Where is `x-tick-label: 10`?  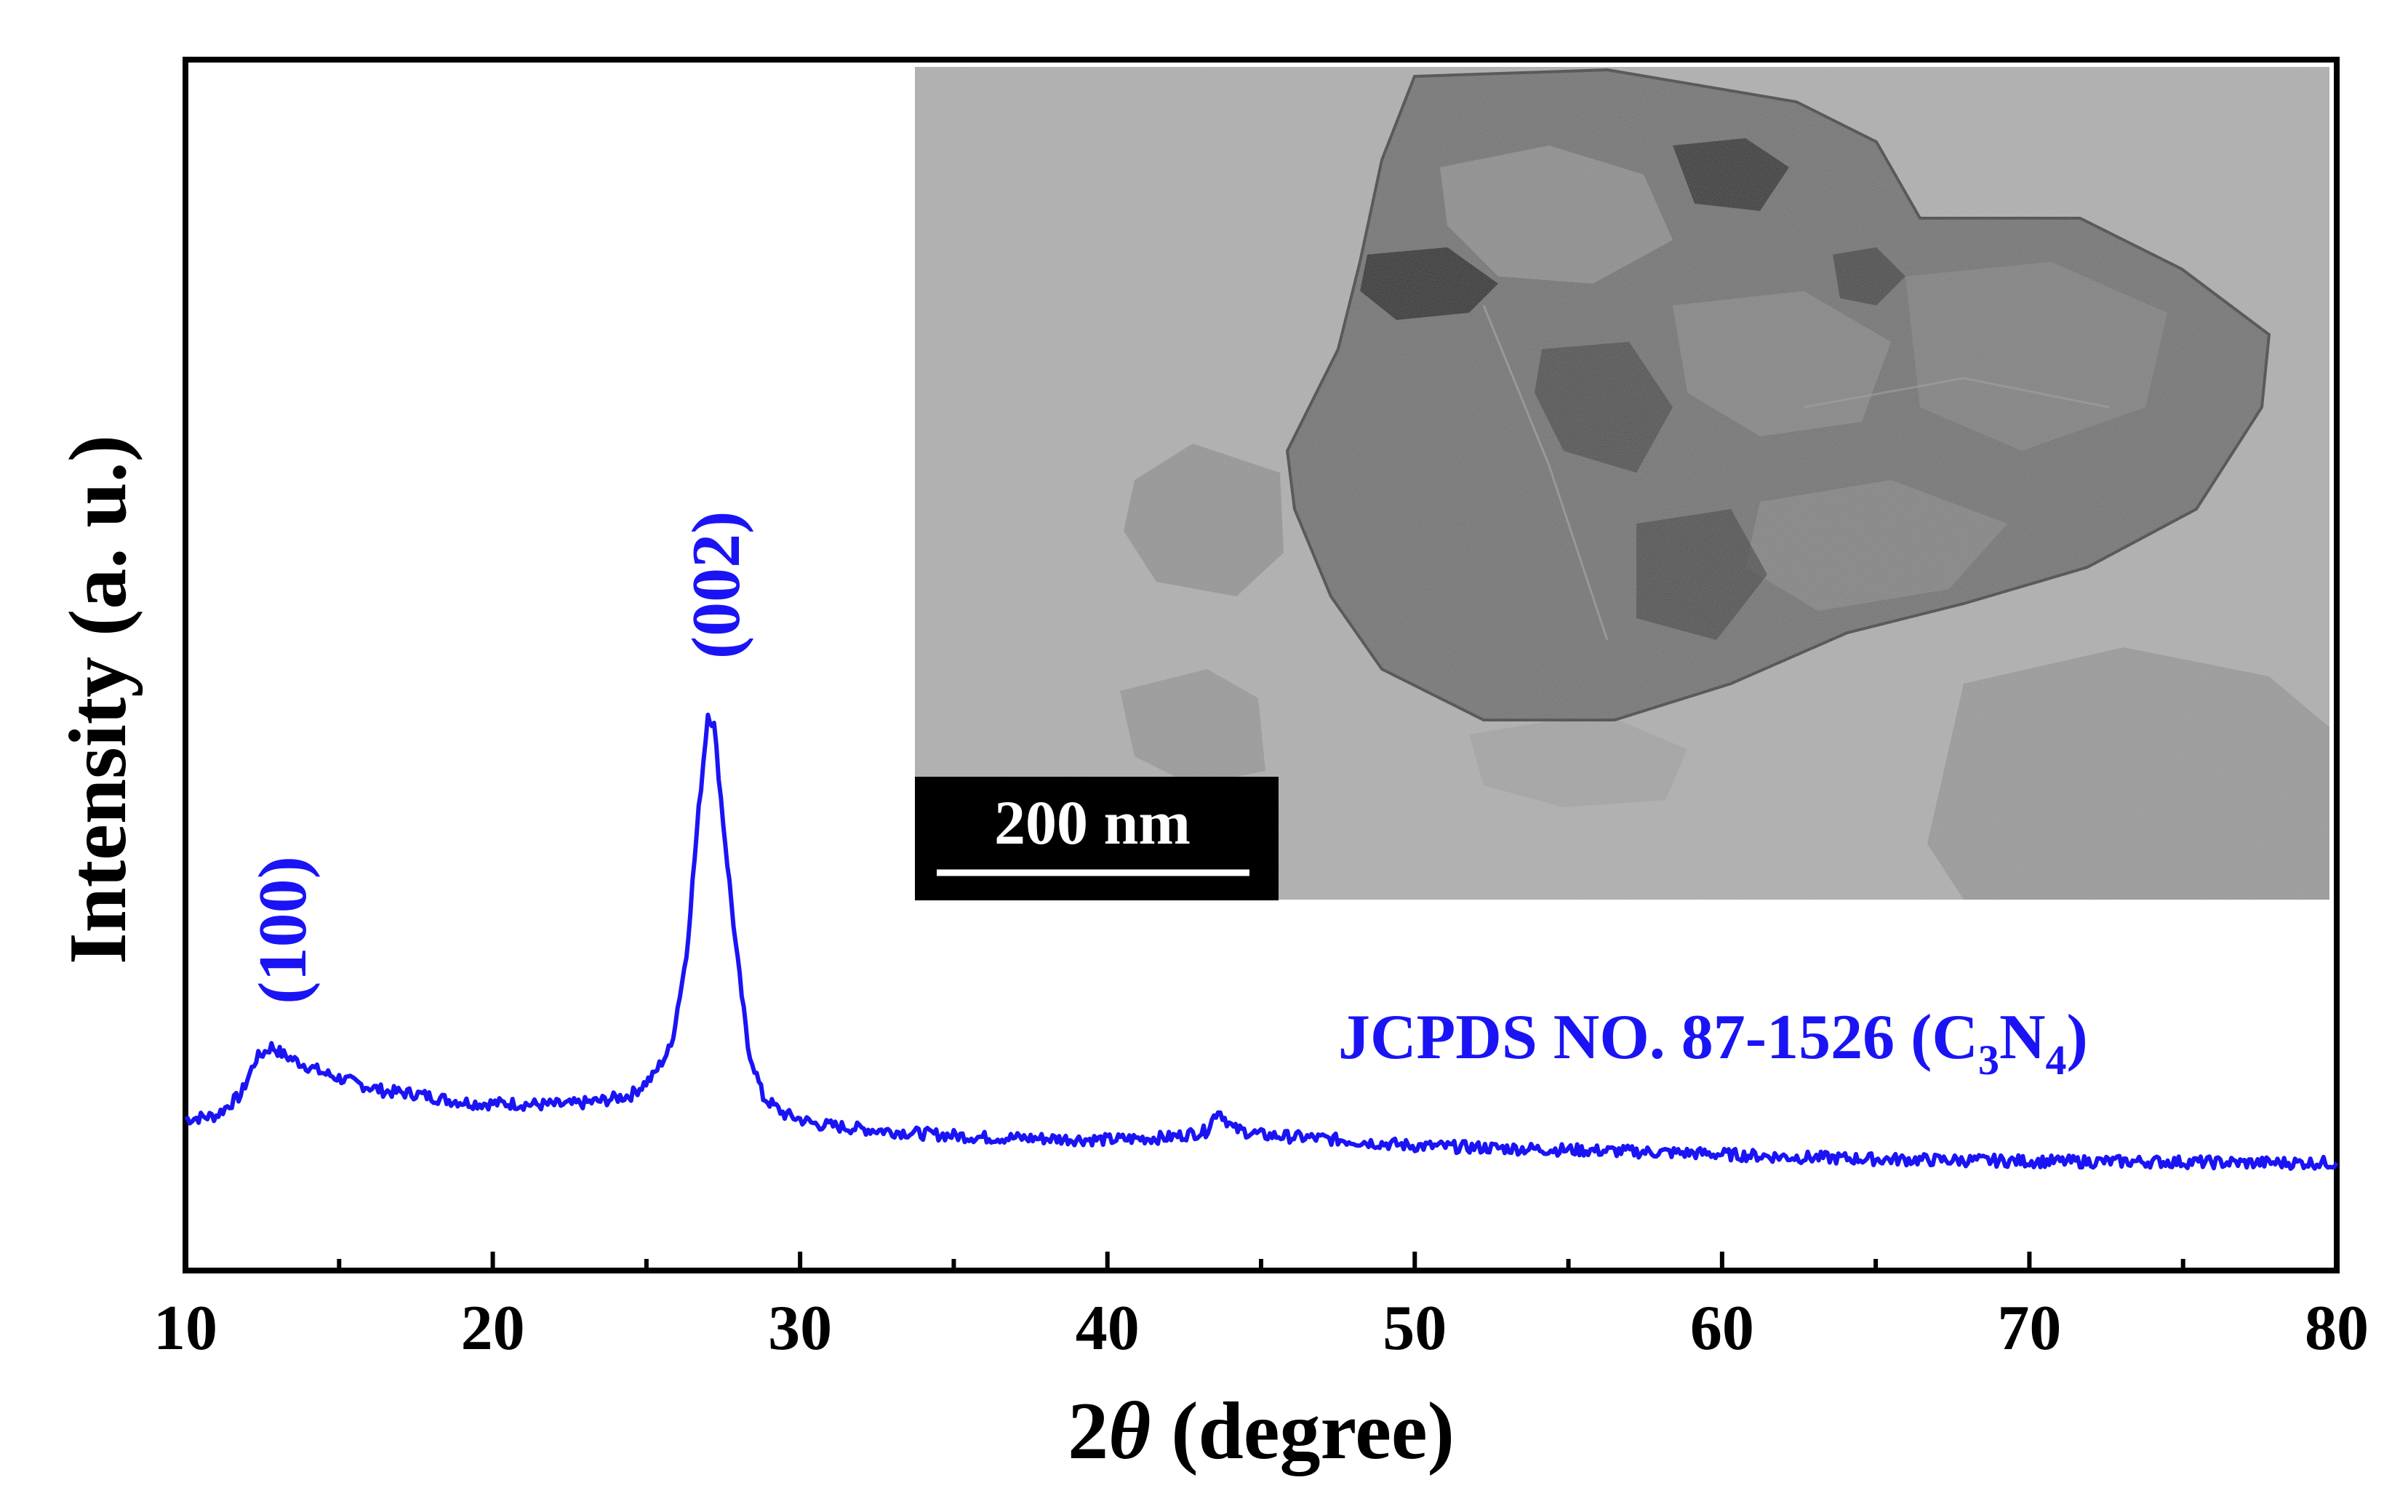 x-tick-label: 10 is located at coordinates (185, 1328).